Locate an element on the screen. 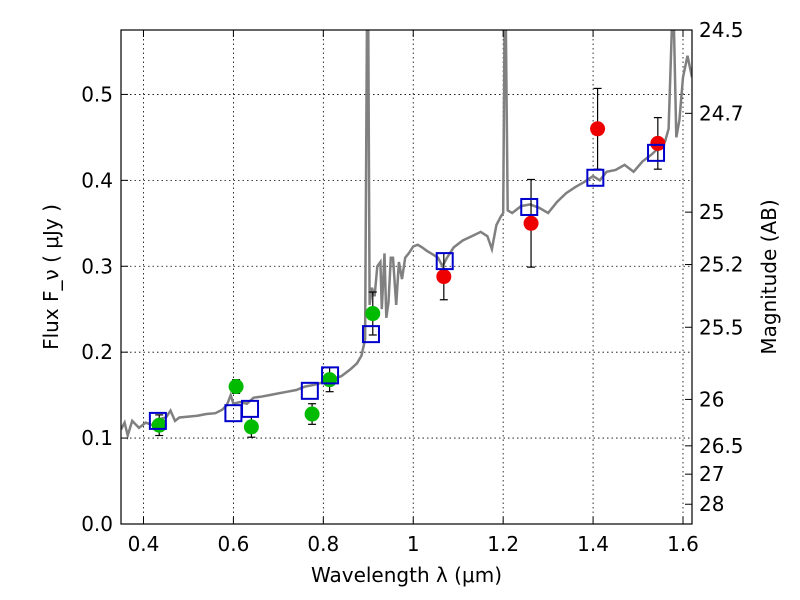 Image resolution: width=800 pixels, height=600 pixels. y-right-tick-label: 27 is located at coordinates (711, 474).